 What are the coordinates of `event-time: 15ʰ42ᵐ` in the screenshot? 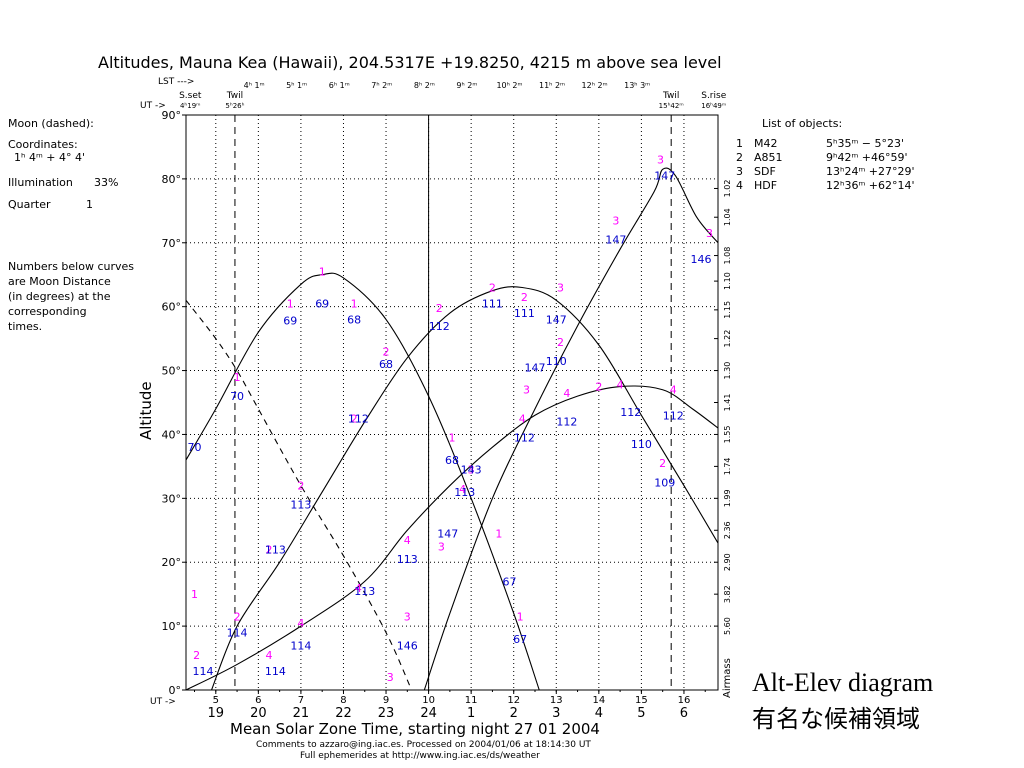 It's located at (671, 106).